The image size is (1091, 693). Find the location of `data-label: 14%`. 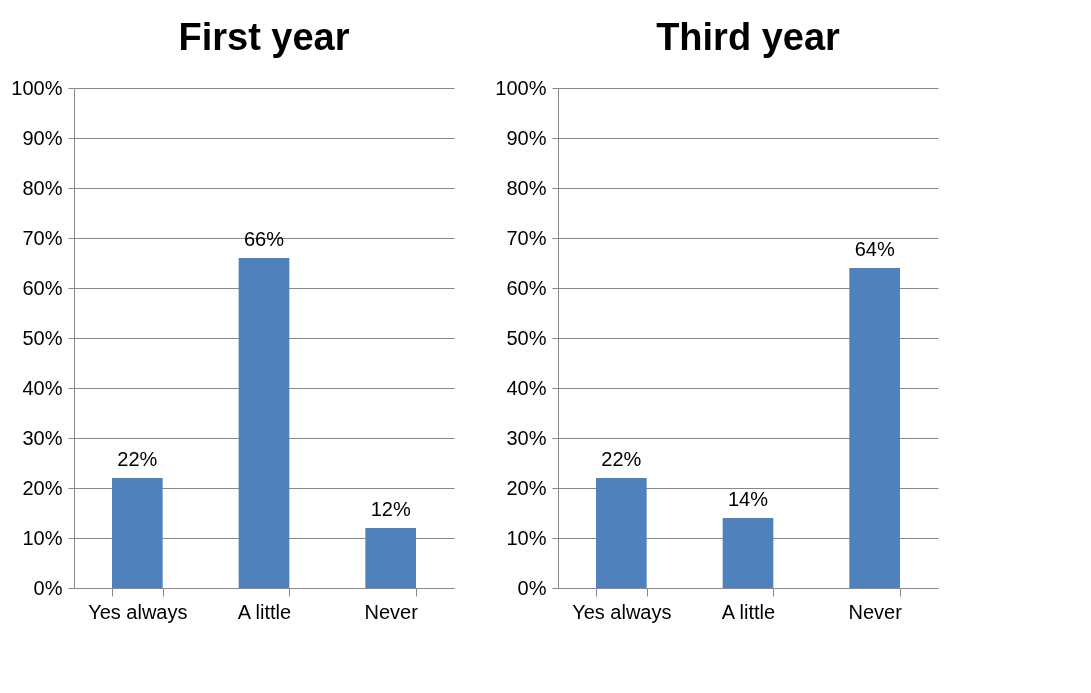

data-label: 14% is located at coordinates (748, 499).